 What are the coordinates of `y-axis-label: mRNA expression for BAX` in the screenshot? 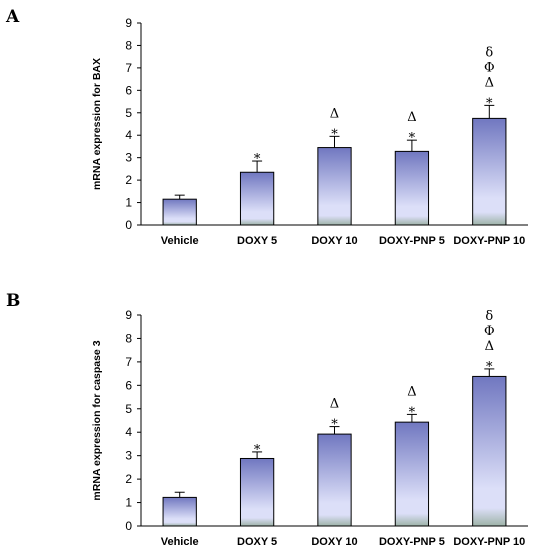 It's located at (97, 124).